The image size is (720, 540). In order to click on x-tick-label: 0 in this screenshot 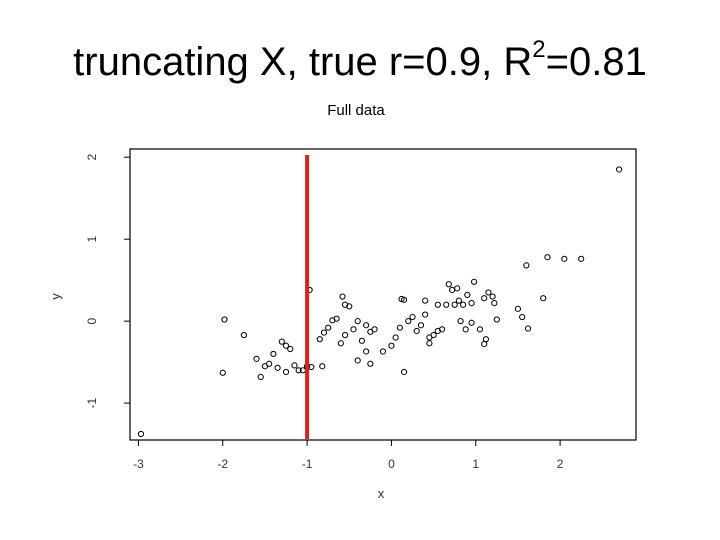, I will do `click(391, 464)`.